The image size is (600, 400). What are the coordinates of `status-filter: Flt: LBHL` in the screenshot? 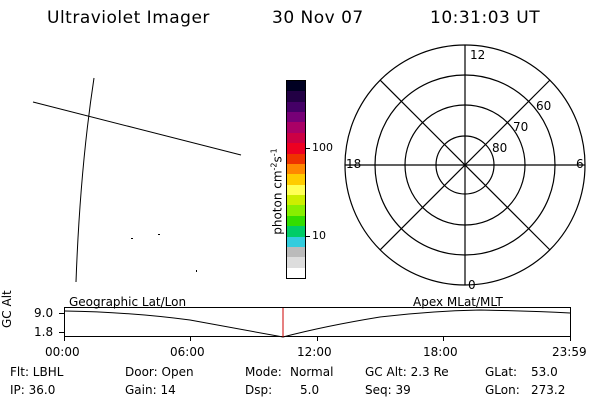 It's located at (37, 372).